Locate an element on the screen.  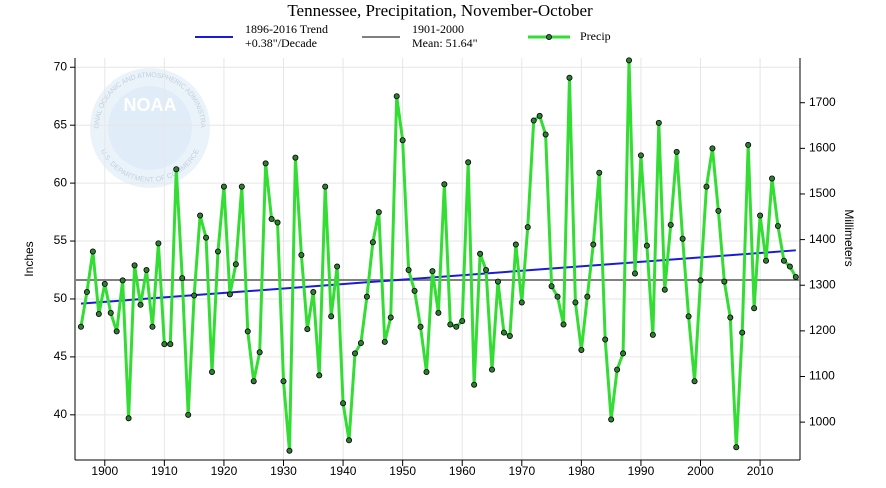
y2-tick-label: 1100 is located at coordinates (822, 376).